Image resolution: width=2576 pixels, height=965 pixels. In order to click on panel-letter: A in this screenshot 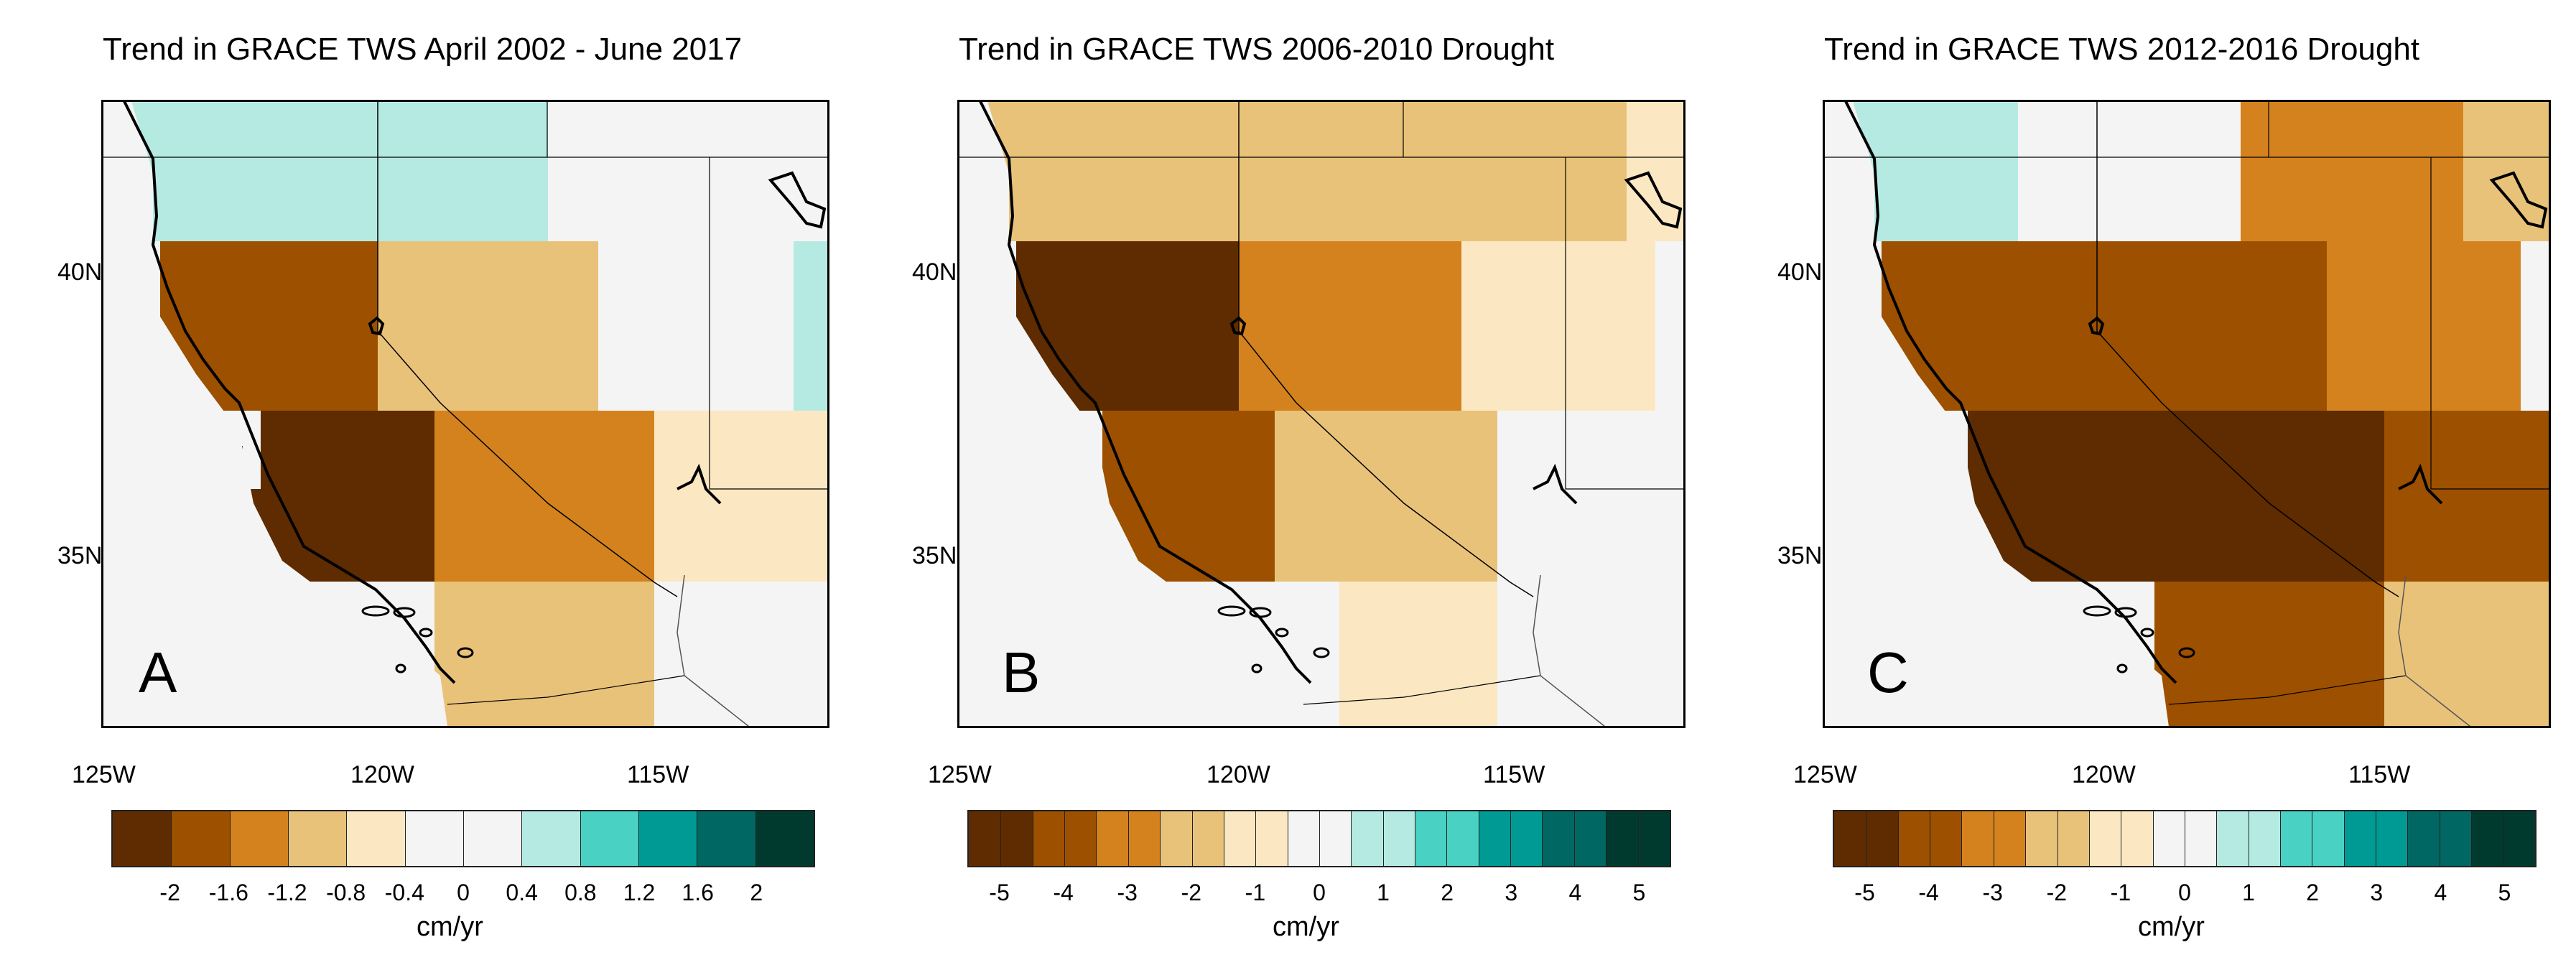, I will do `click(158, 672)`.